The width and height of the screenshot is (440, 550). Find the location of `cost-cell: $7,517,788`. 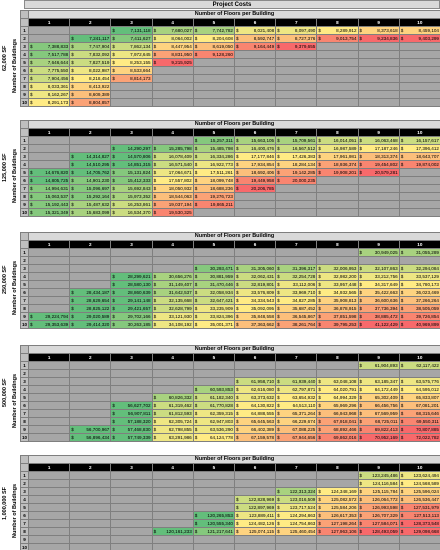

cost-cell: $7,517,788 is located at coordinates (49, 54).